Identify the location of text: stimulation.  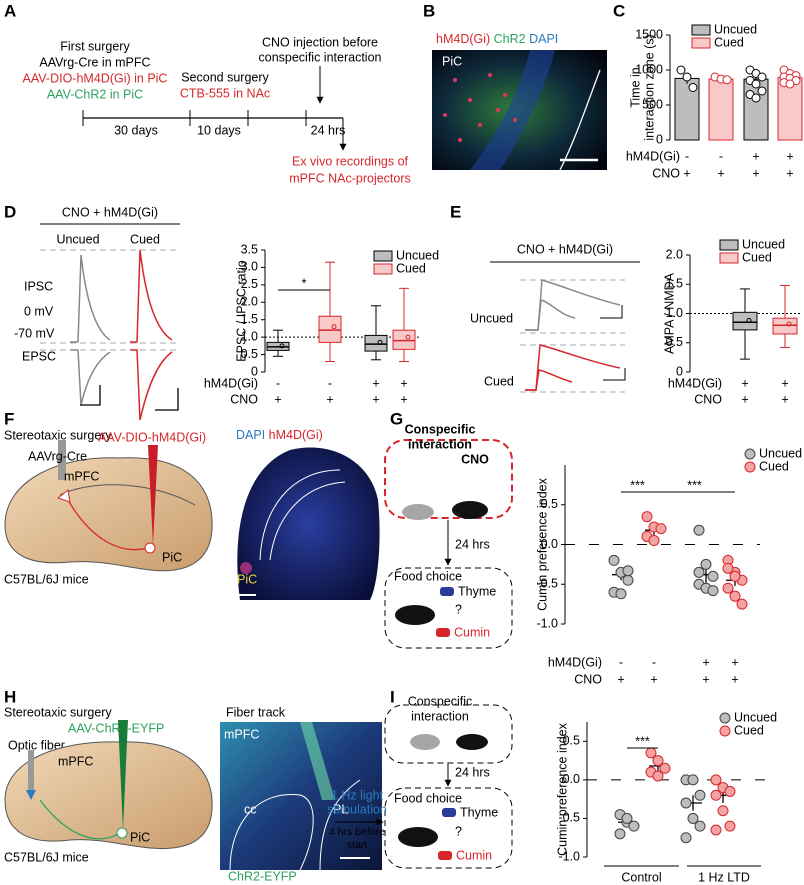
(357, 809).